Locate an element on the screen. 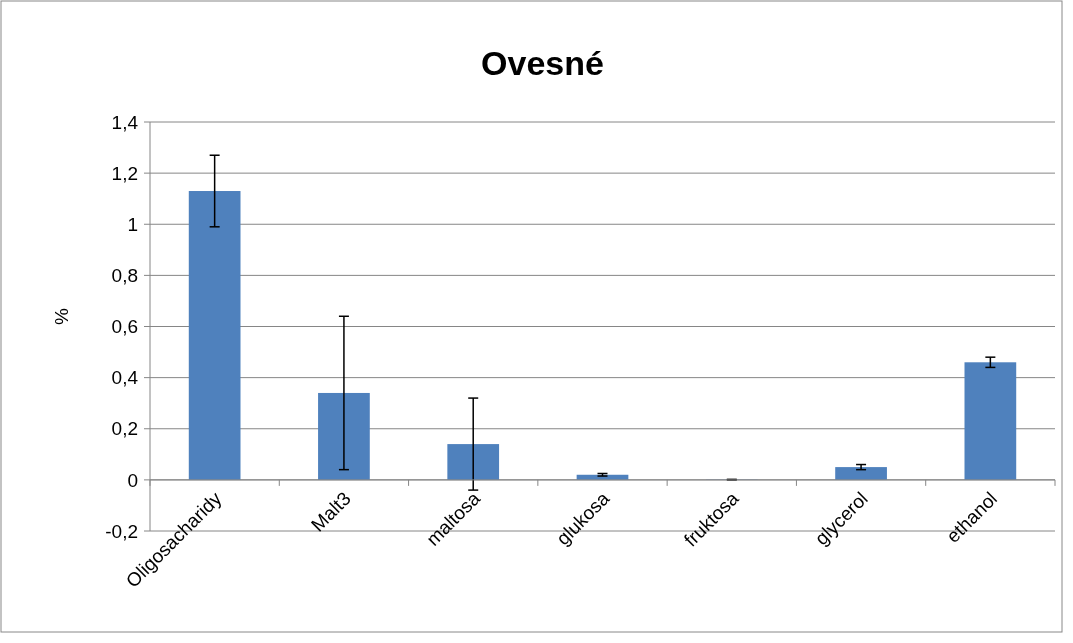  y-tick-label: 0,6 is located at coordinates (124, 327).